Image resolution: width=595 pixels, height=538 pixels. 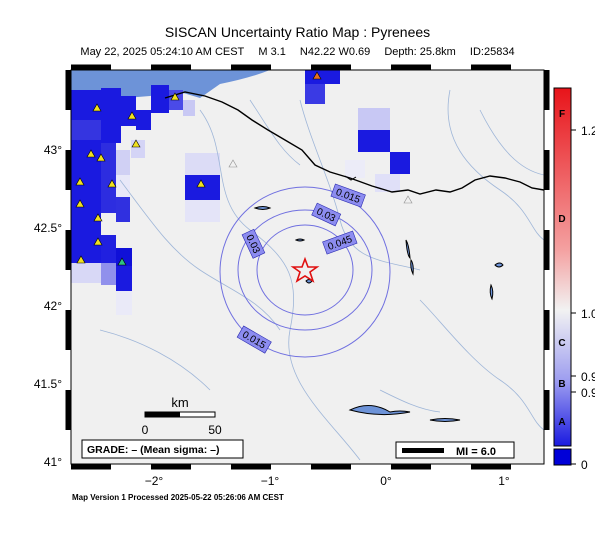 I want to click on event-location: N42.22 W0.69, so click(x=335, y=52).